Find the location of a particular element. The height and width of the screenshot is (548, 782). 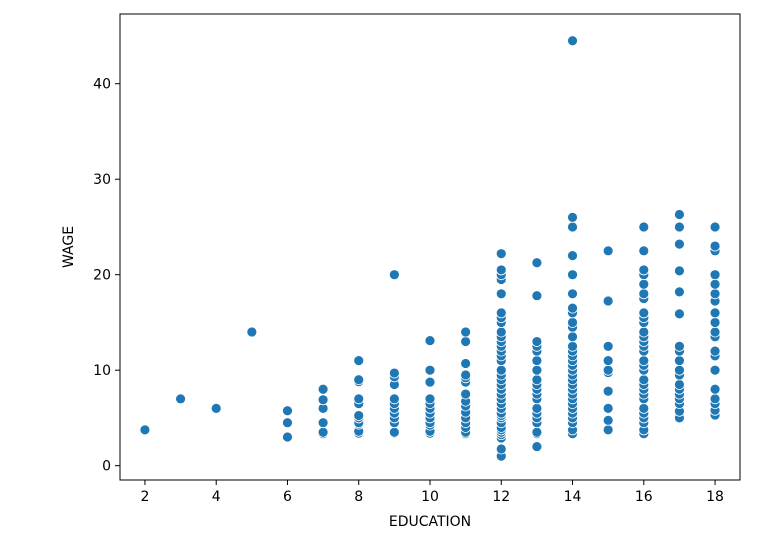

x-tick-label: 8 is located at coordinates (358, 497).